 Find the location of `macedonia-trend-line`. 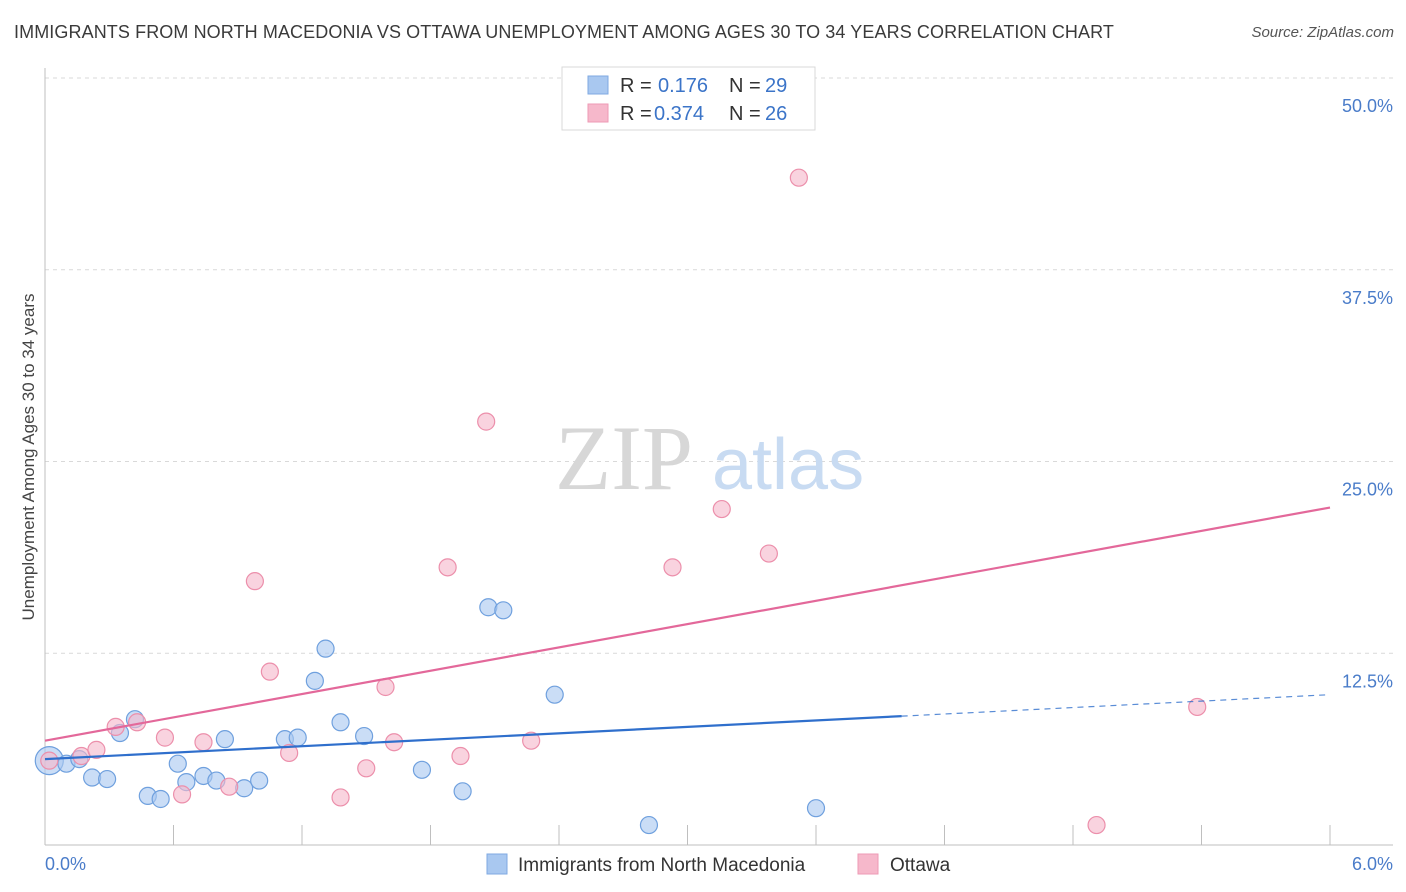

macedonia-trend-line is located at coordinates (473, 738).